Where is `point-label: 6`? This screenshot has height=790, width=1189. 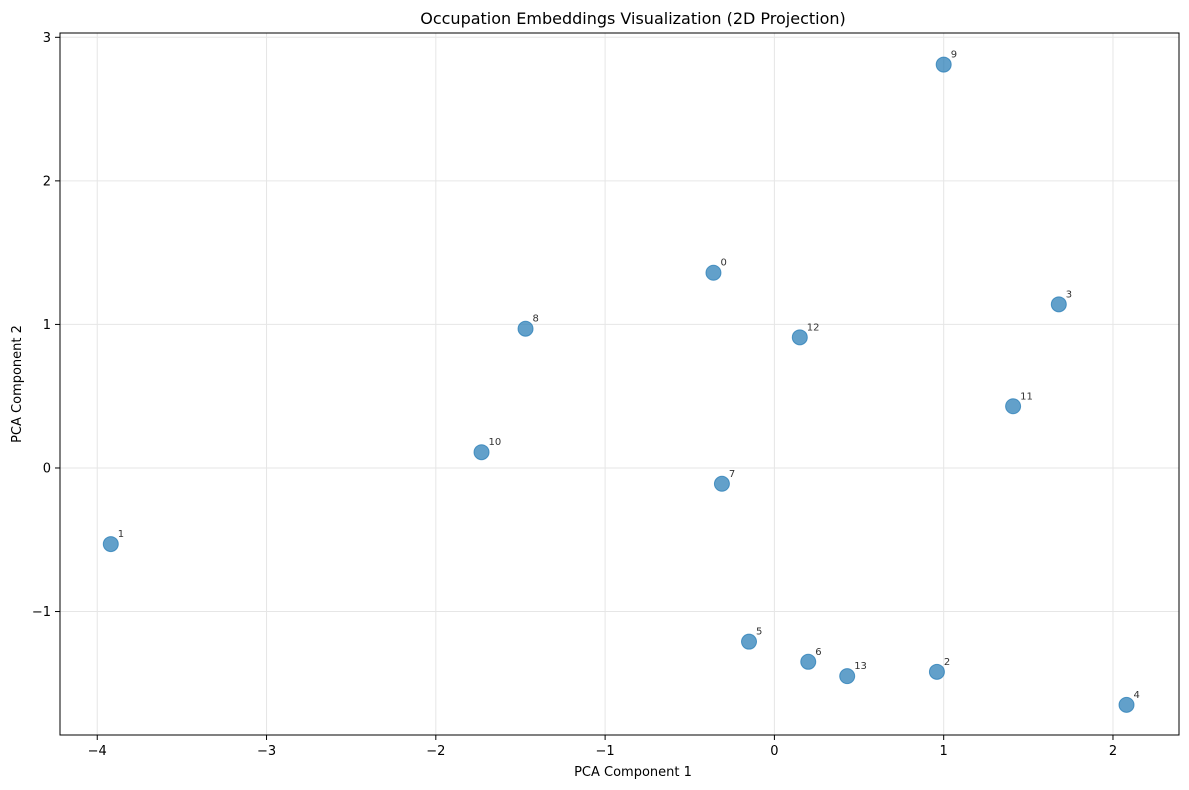
point-label: 6 is located at coordinates (818, 652).